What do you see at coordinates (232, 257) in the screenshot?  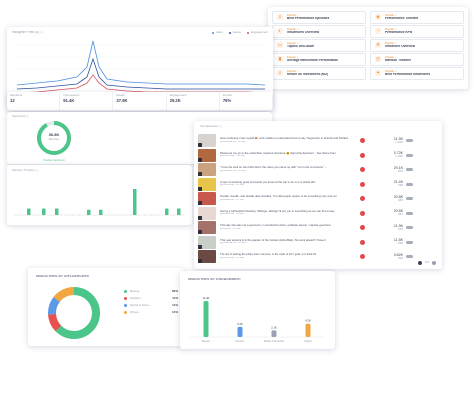 I see `post-meta: @colorhouse · 19 Sep` at bounding box center [232, 257].